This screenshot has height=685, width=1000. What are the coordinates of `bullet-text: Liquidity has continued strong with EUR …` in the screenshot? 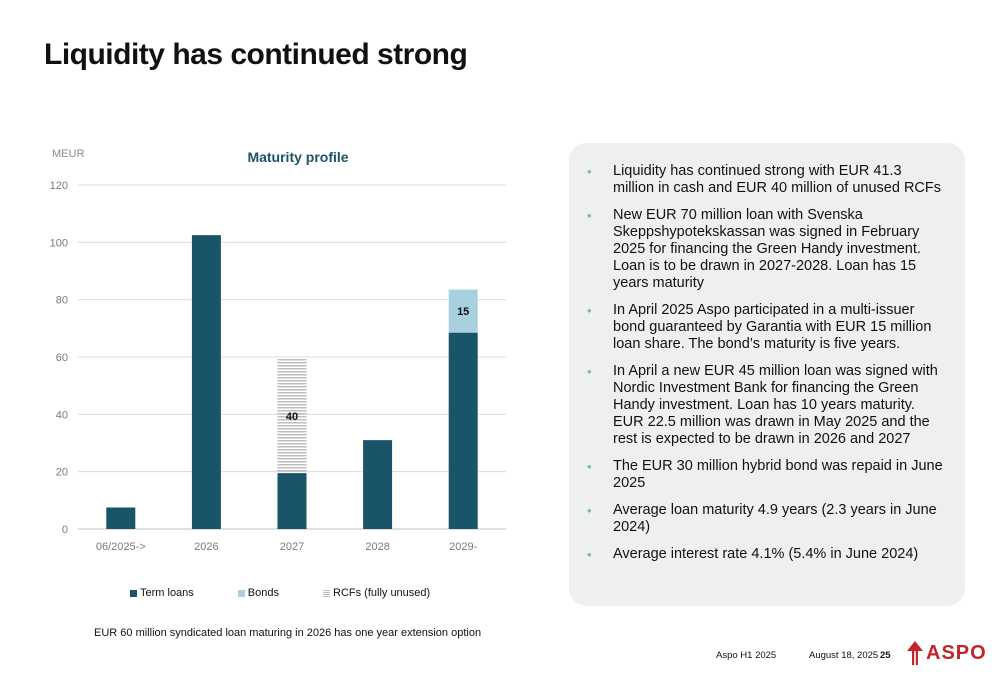 It's located at (777, 179).